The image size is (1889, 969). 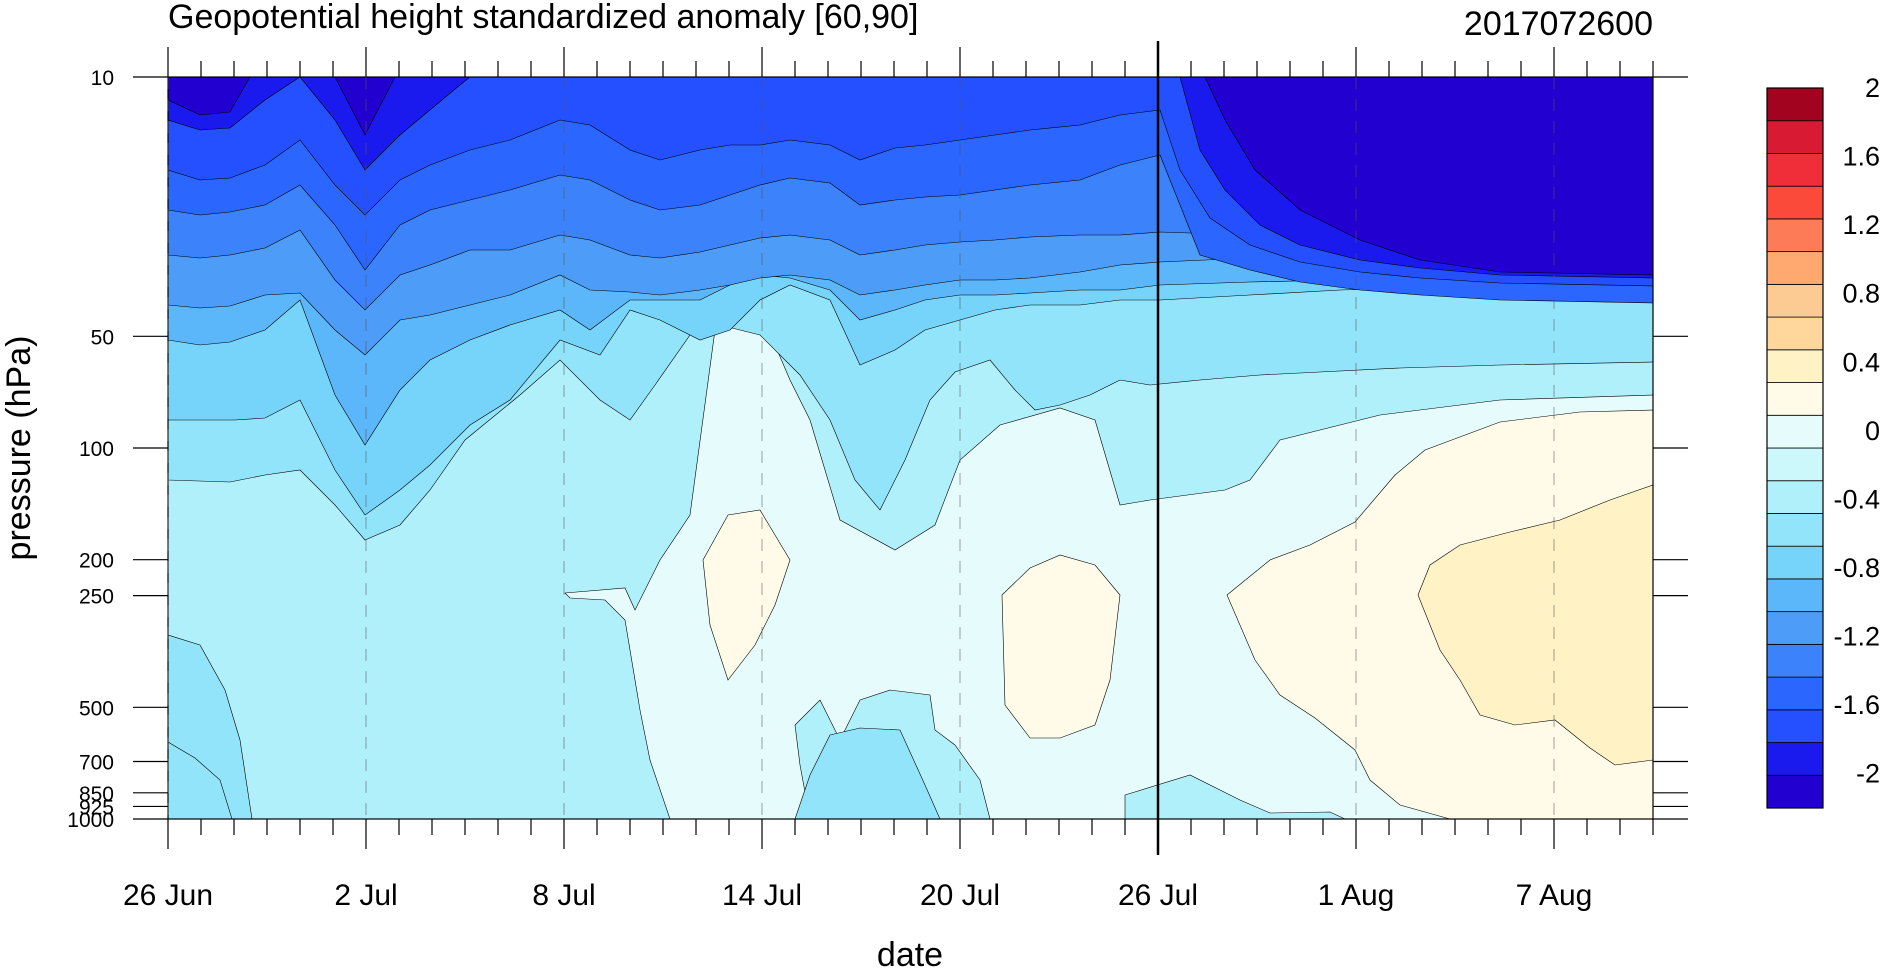 I want to click on y-tick-label: 250, so click(x=96, y=597).